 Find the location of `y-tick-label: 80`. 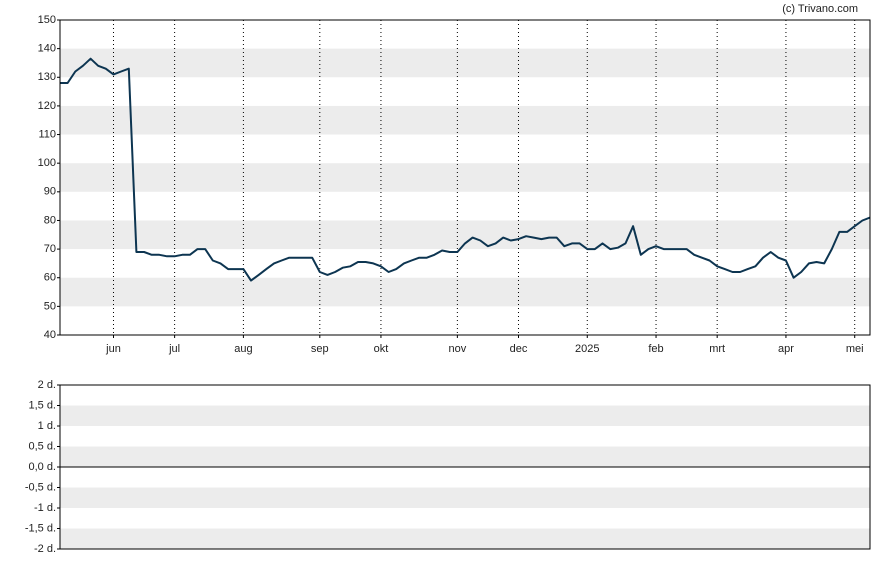

y-tick-label: 80 is located at coordinates (50, 220).